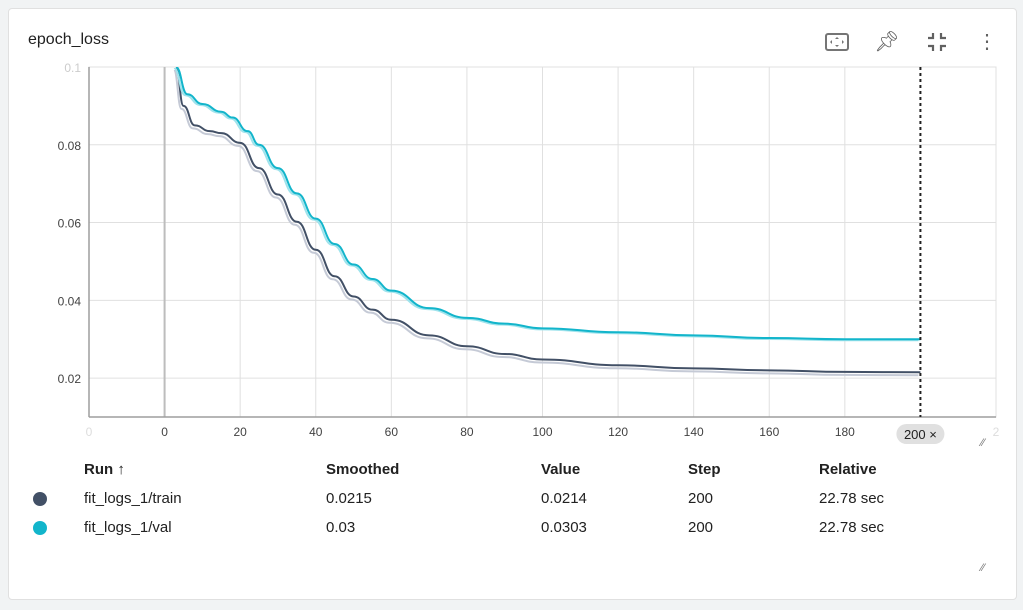 The width and height of the screenshot is (1023, 610). Describe the element at coordinates (937, 42) in the screenshot. I see `collapse-icon` at that location.